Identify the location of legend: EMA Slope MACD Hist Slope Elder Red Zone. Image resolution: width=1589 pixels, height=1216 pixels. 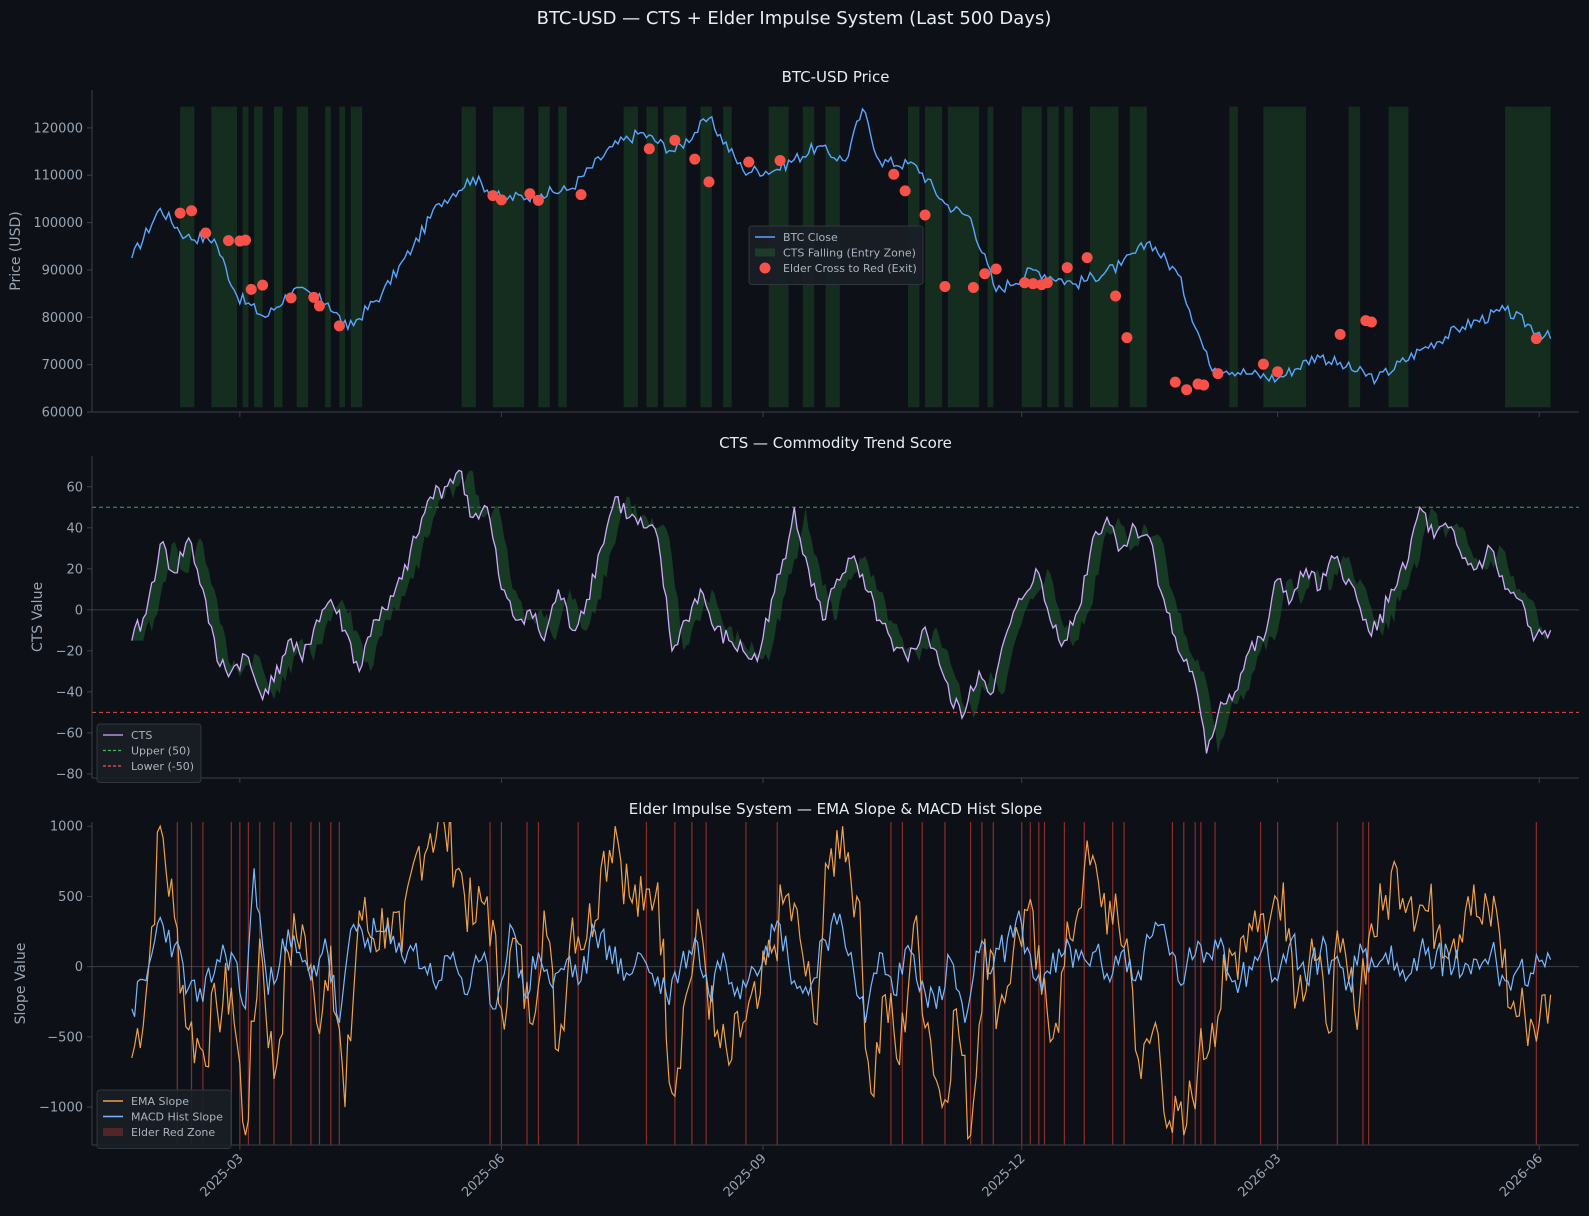
(164, 1119).